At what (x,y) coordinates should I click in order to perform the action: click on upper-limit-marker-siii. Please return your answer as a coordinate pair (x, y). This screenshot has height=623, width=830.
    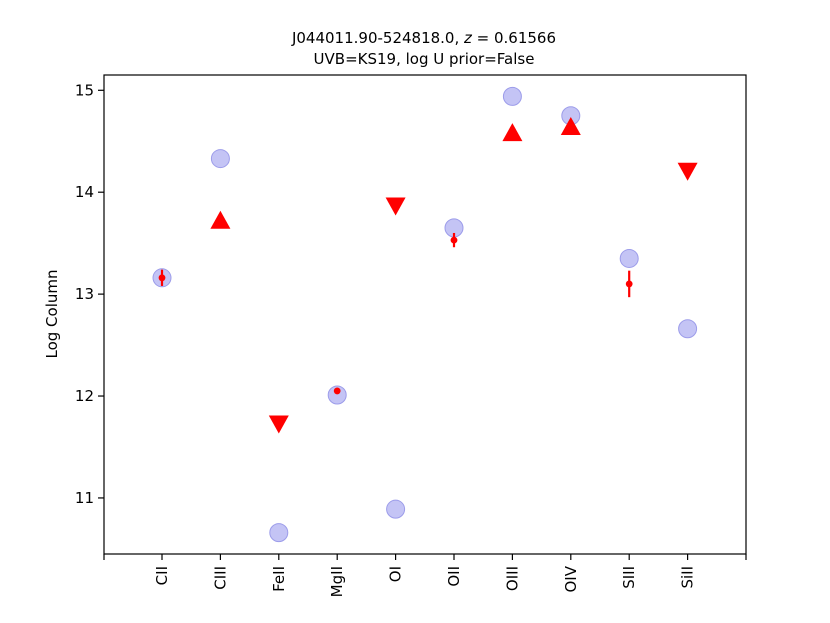
    Looking at the image, I should click on (687, 171).